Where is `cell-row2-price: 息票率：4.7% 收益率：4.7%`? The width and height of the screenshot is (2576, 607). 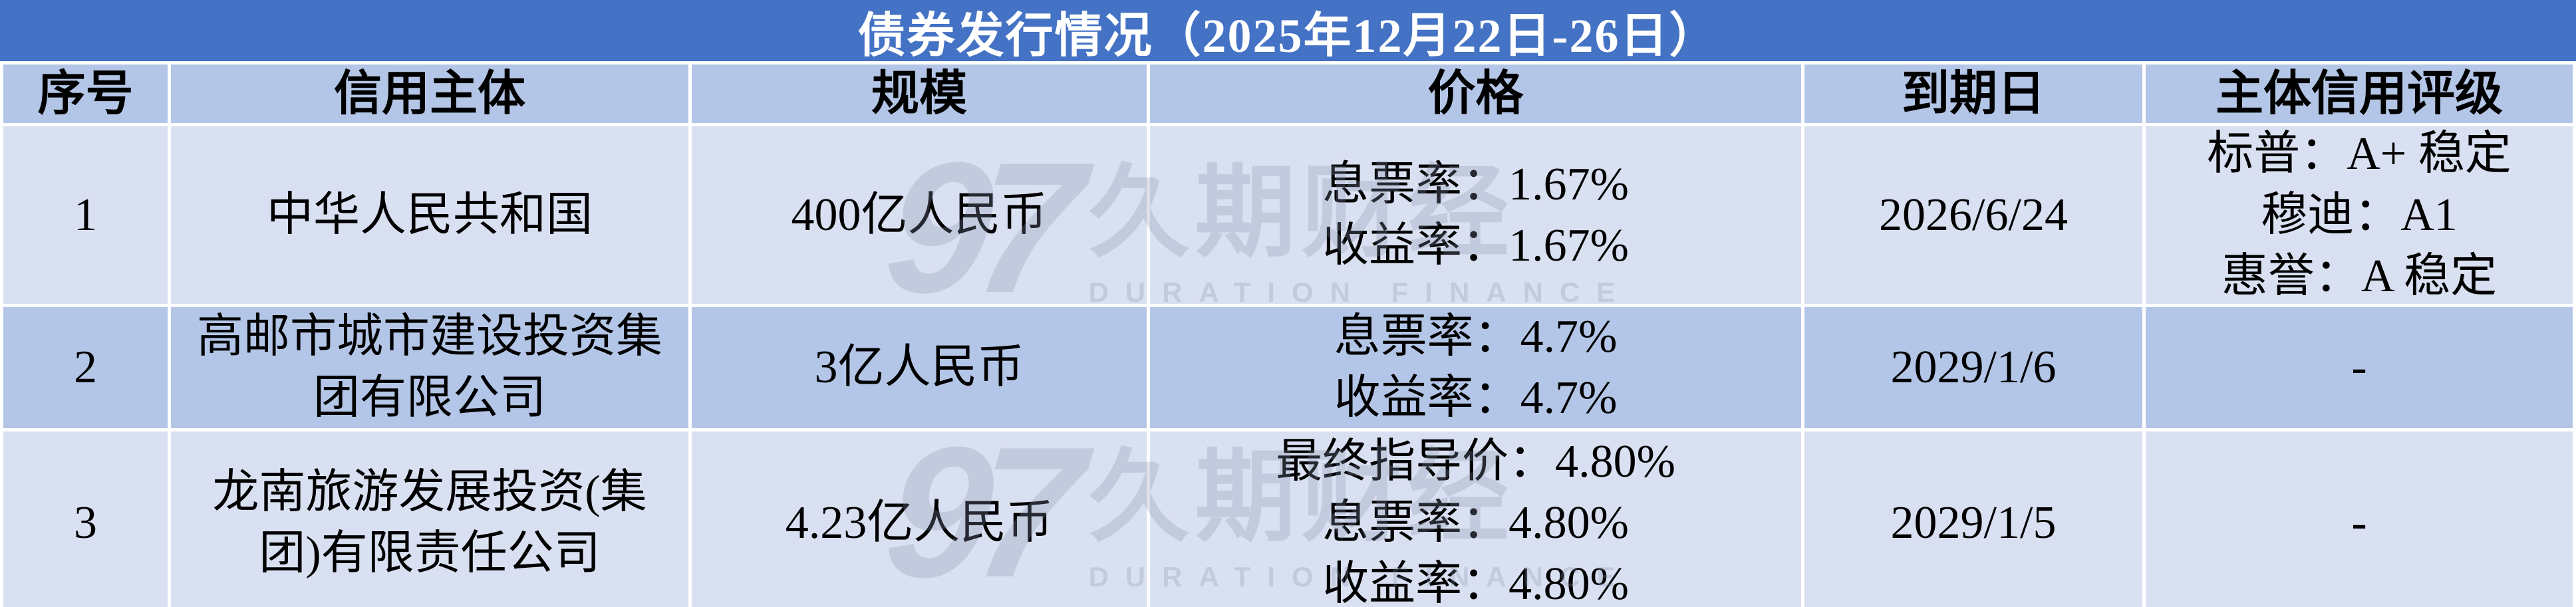
cell-row2-price: 息票率：4.7% 收益率：4.7% is located at coordinates (1475, 367).